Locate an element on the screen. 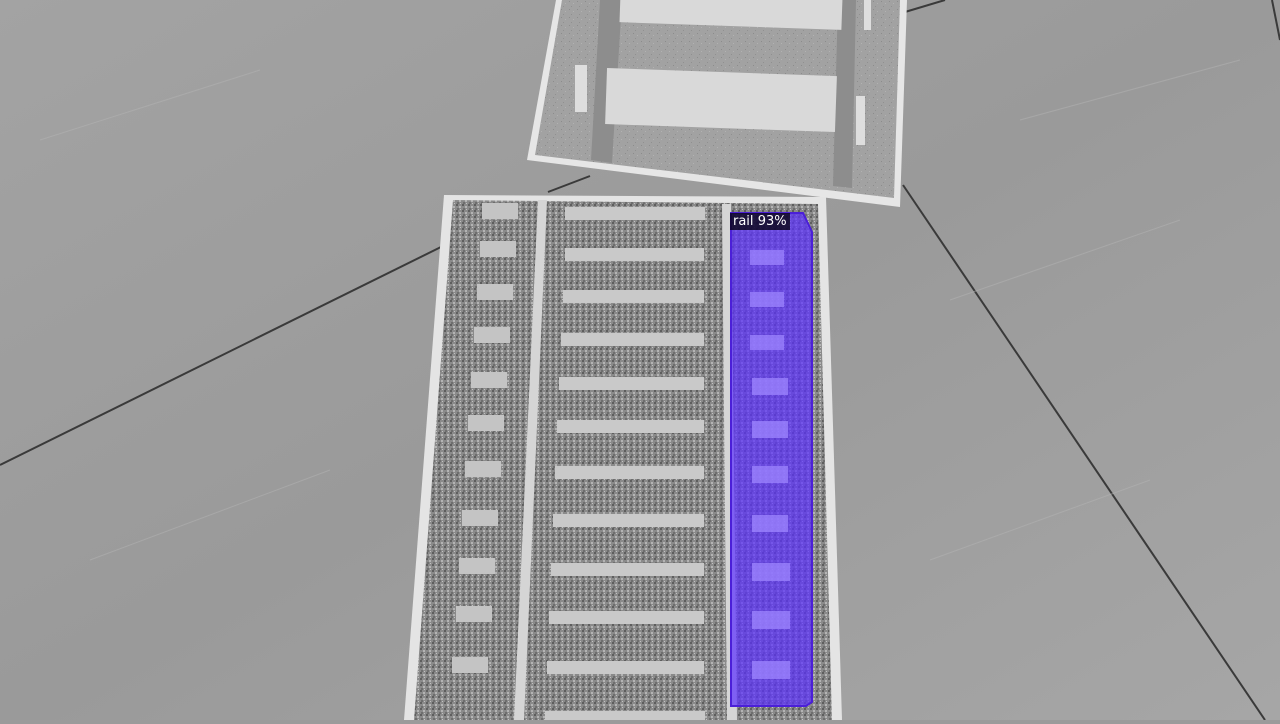  crossing-paper-sheet is located at coordinates (717, 103).